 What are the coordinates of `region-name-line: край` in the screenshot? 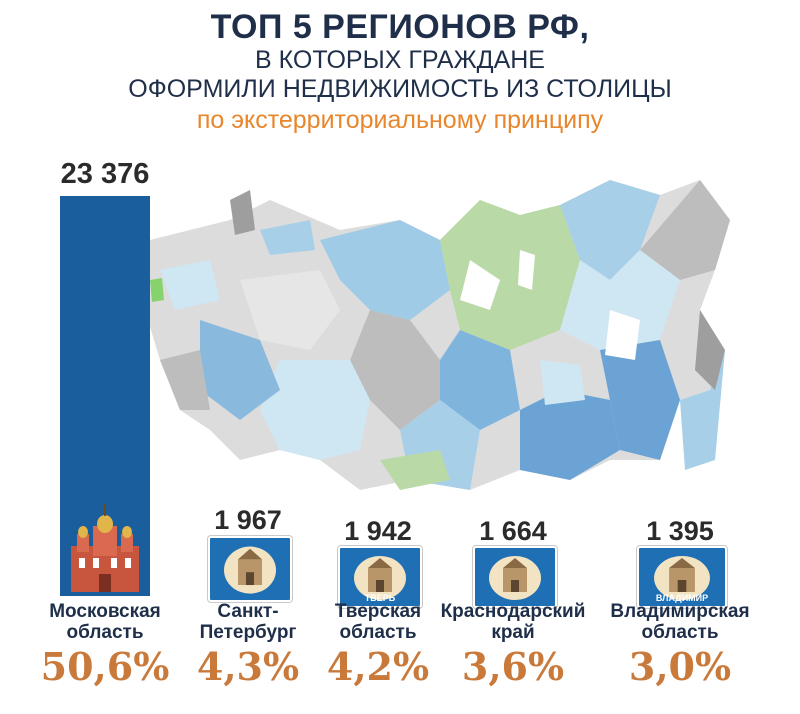 It's located at (513, 632).